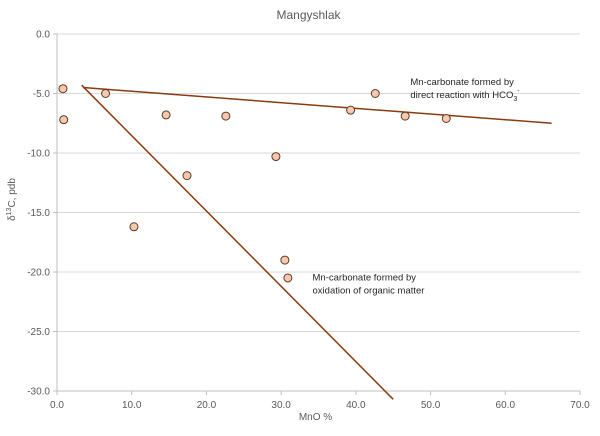 Image resolution: width=600 pixels, height=436 pixels. What do you see at coordinates (580, 405) in the screenshot?
I see `x-tick-label: 70.0` at bounding box center [580, 405].